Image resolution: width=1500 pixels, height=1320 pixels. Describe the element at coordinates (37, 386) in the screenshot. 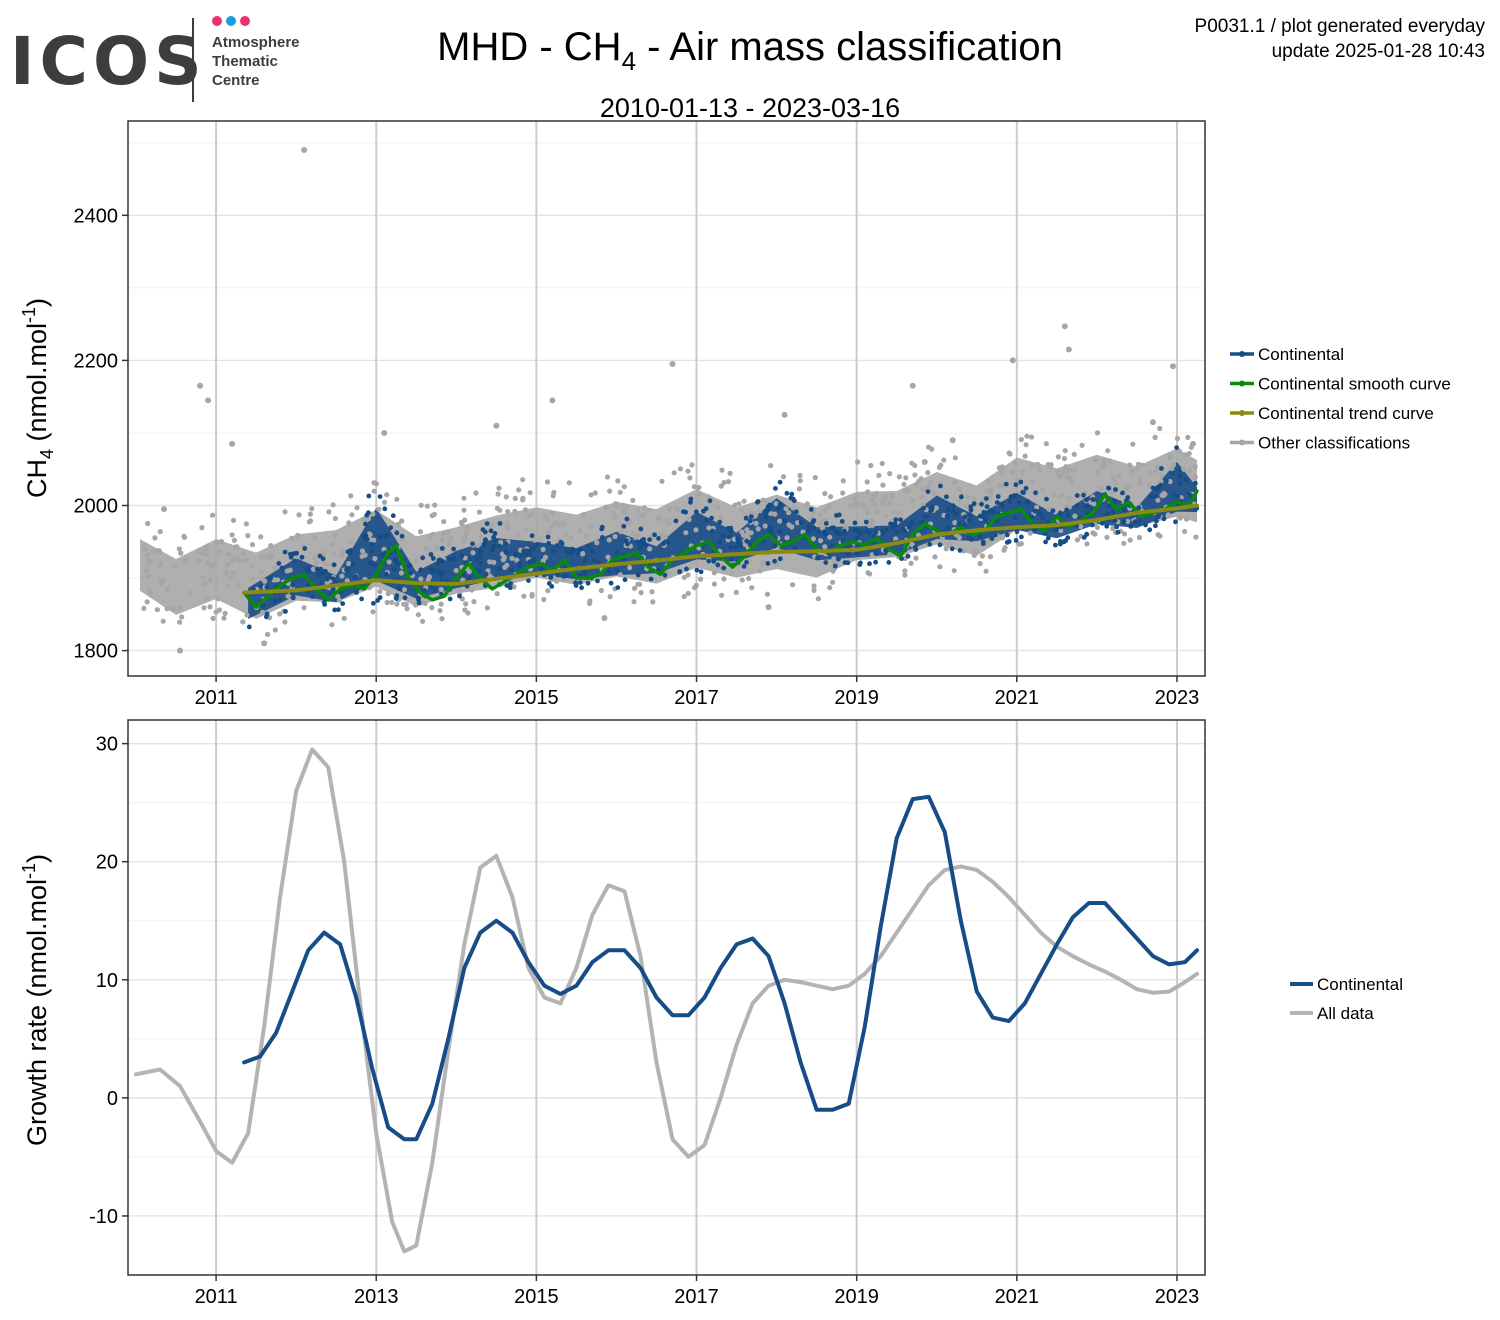

I see `y-label-units: (nmol.mol` at that location.